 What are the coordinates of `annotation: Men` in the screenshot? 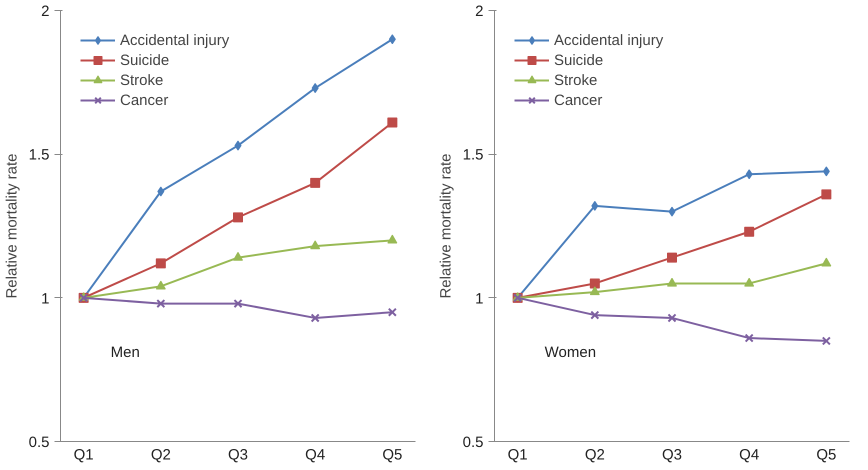 It's located at (125, 353).